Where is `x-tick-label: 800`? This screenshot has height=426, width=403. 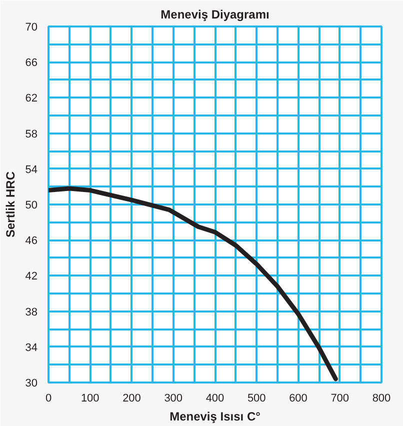
x-tick-label: 800 is located at coordinates (381, 398).